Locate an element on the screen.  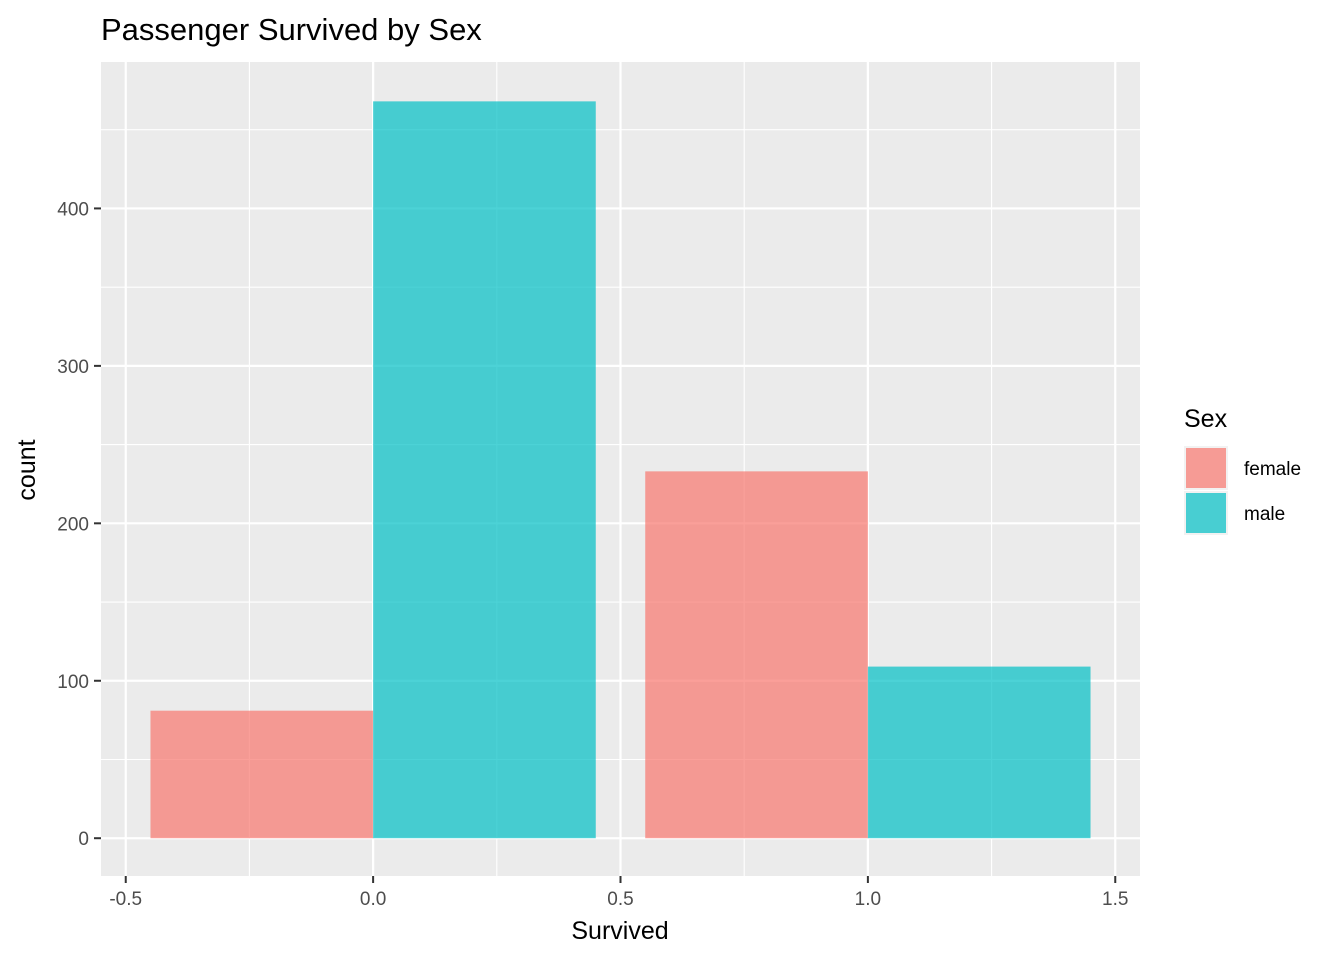
x-tick-label: 1.5 is located at coordinates (1115, 899).